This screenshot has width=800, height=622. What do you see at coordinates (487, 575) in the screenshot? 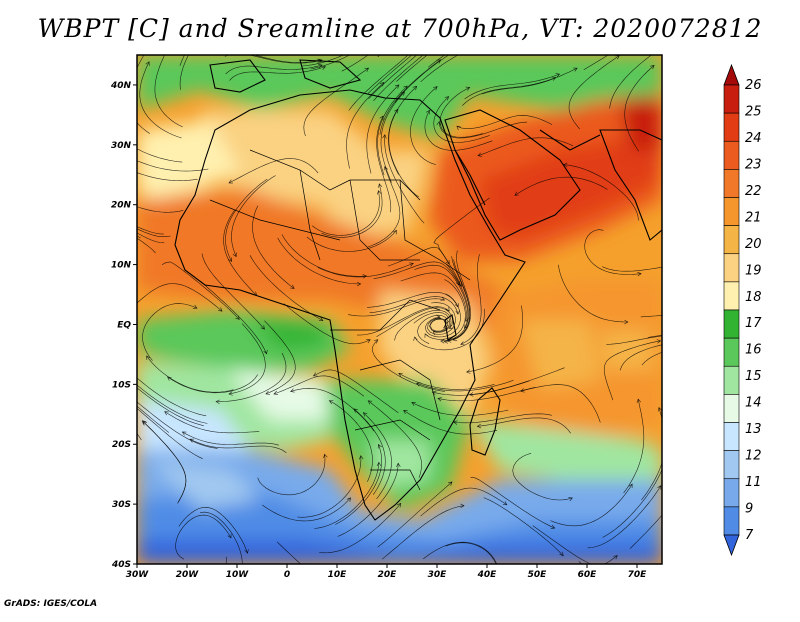
I see `x-tick-label: 40E` at bounding box center [487, 575].